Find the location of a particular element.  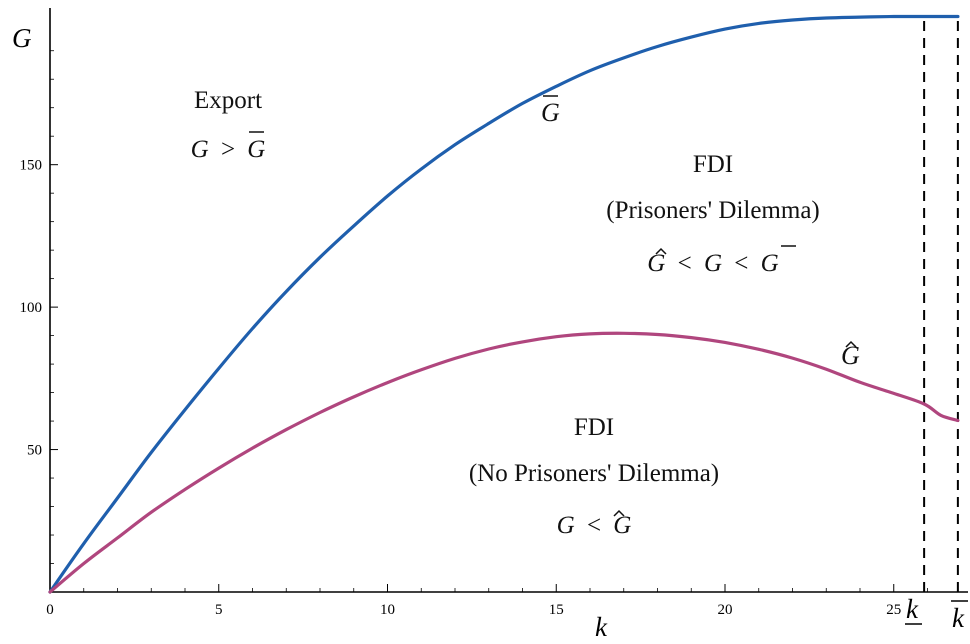

y-axis-title: G is located at coordinates (22, 38).